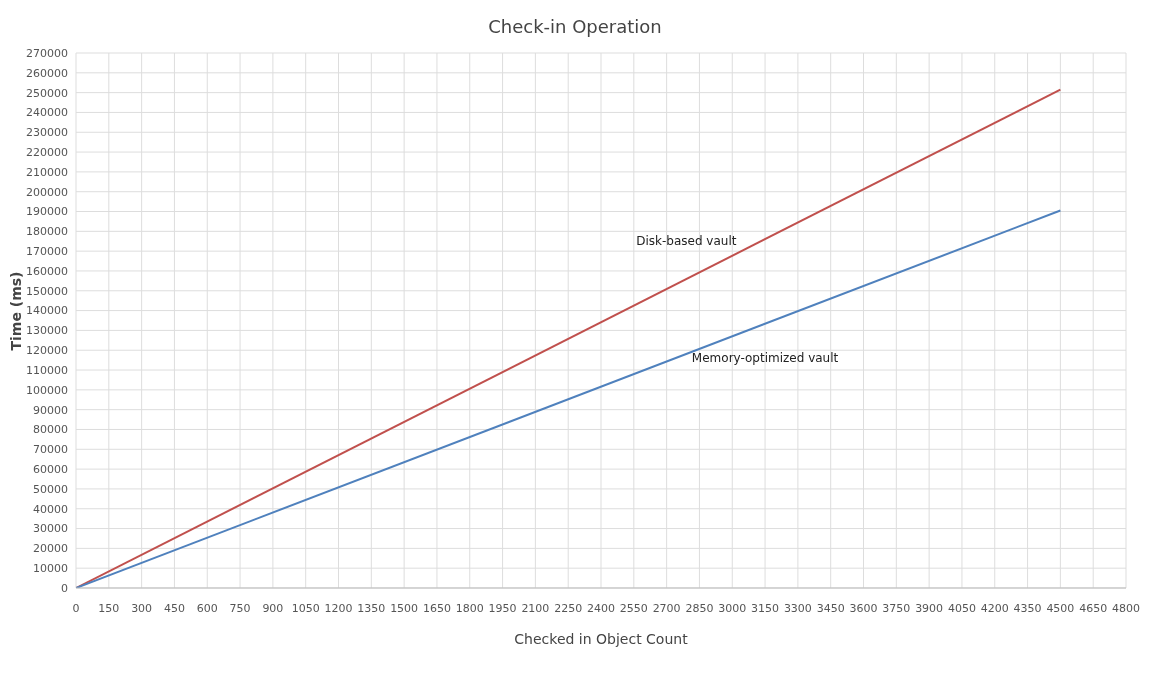  Describe the element at coordinates (1126, 608) in the screenshot. I see `x-tick-label: 4800` at that location.